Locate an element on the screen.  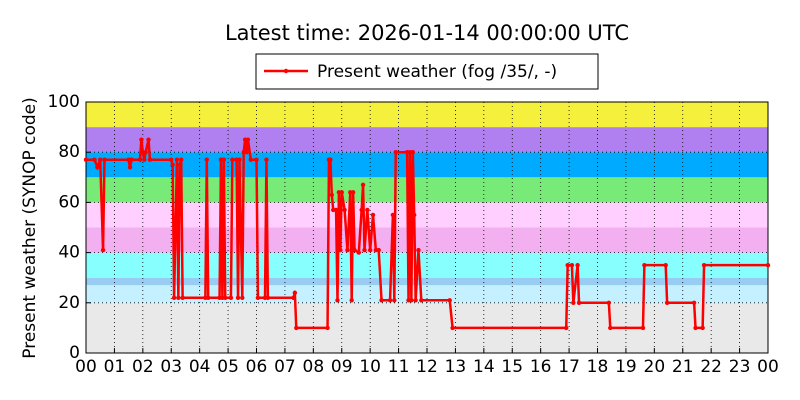
x-tick-label: 17 is located at coordinates (569, 367).